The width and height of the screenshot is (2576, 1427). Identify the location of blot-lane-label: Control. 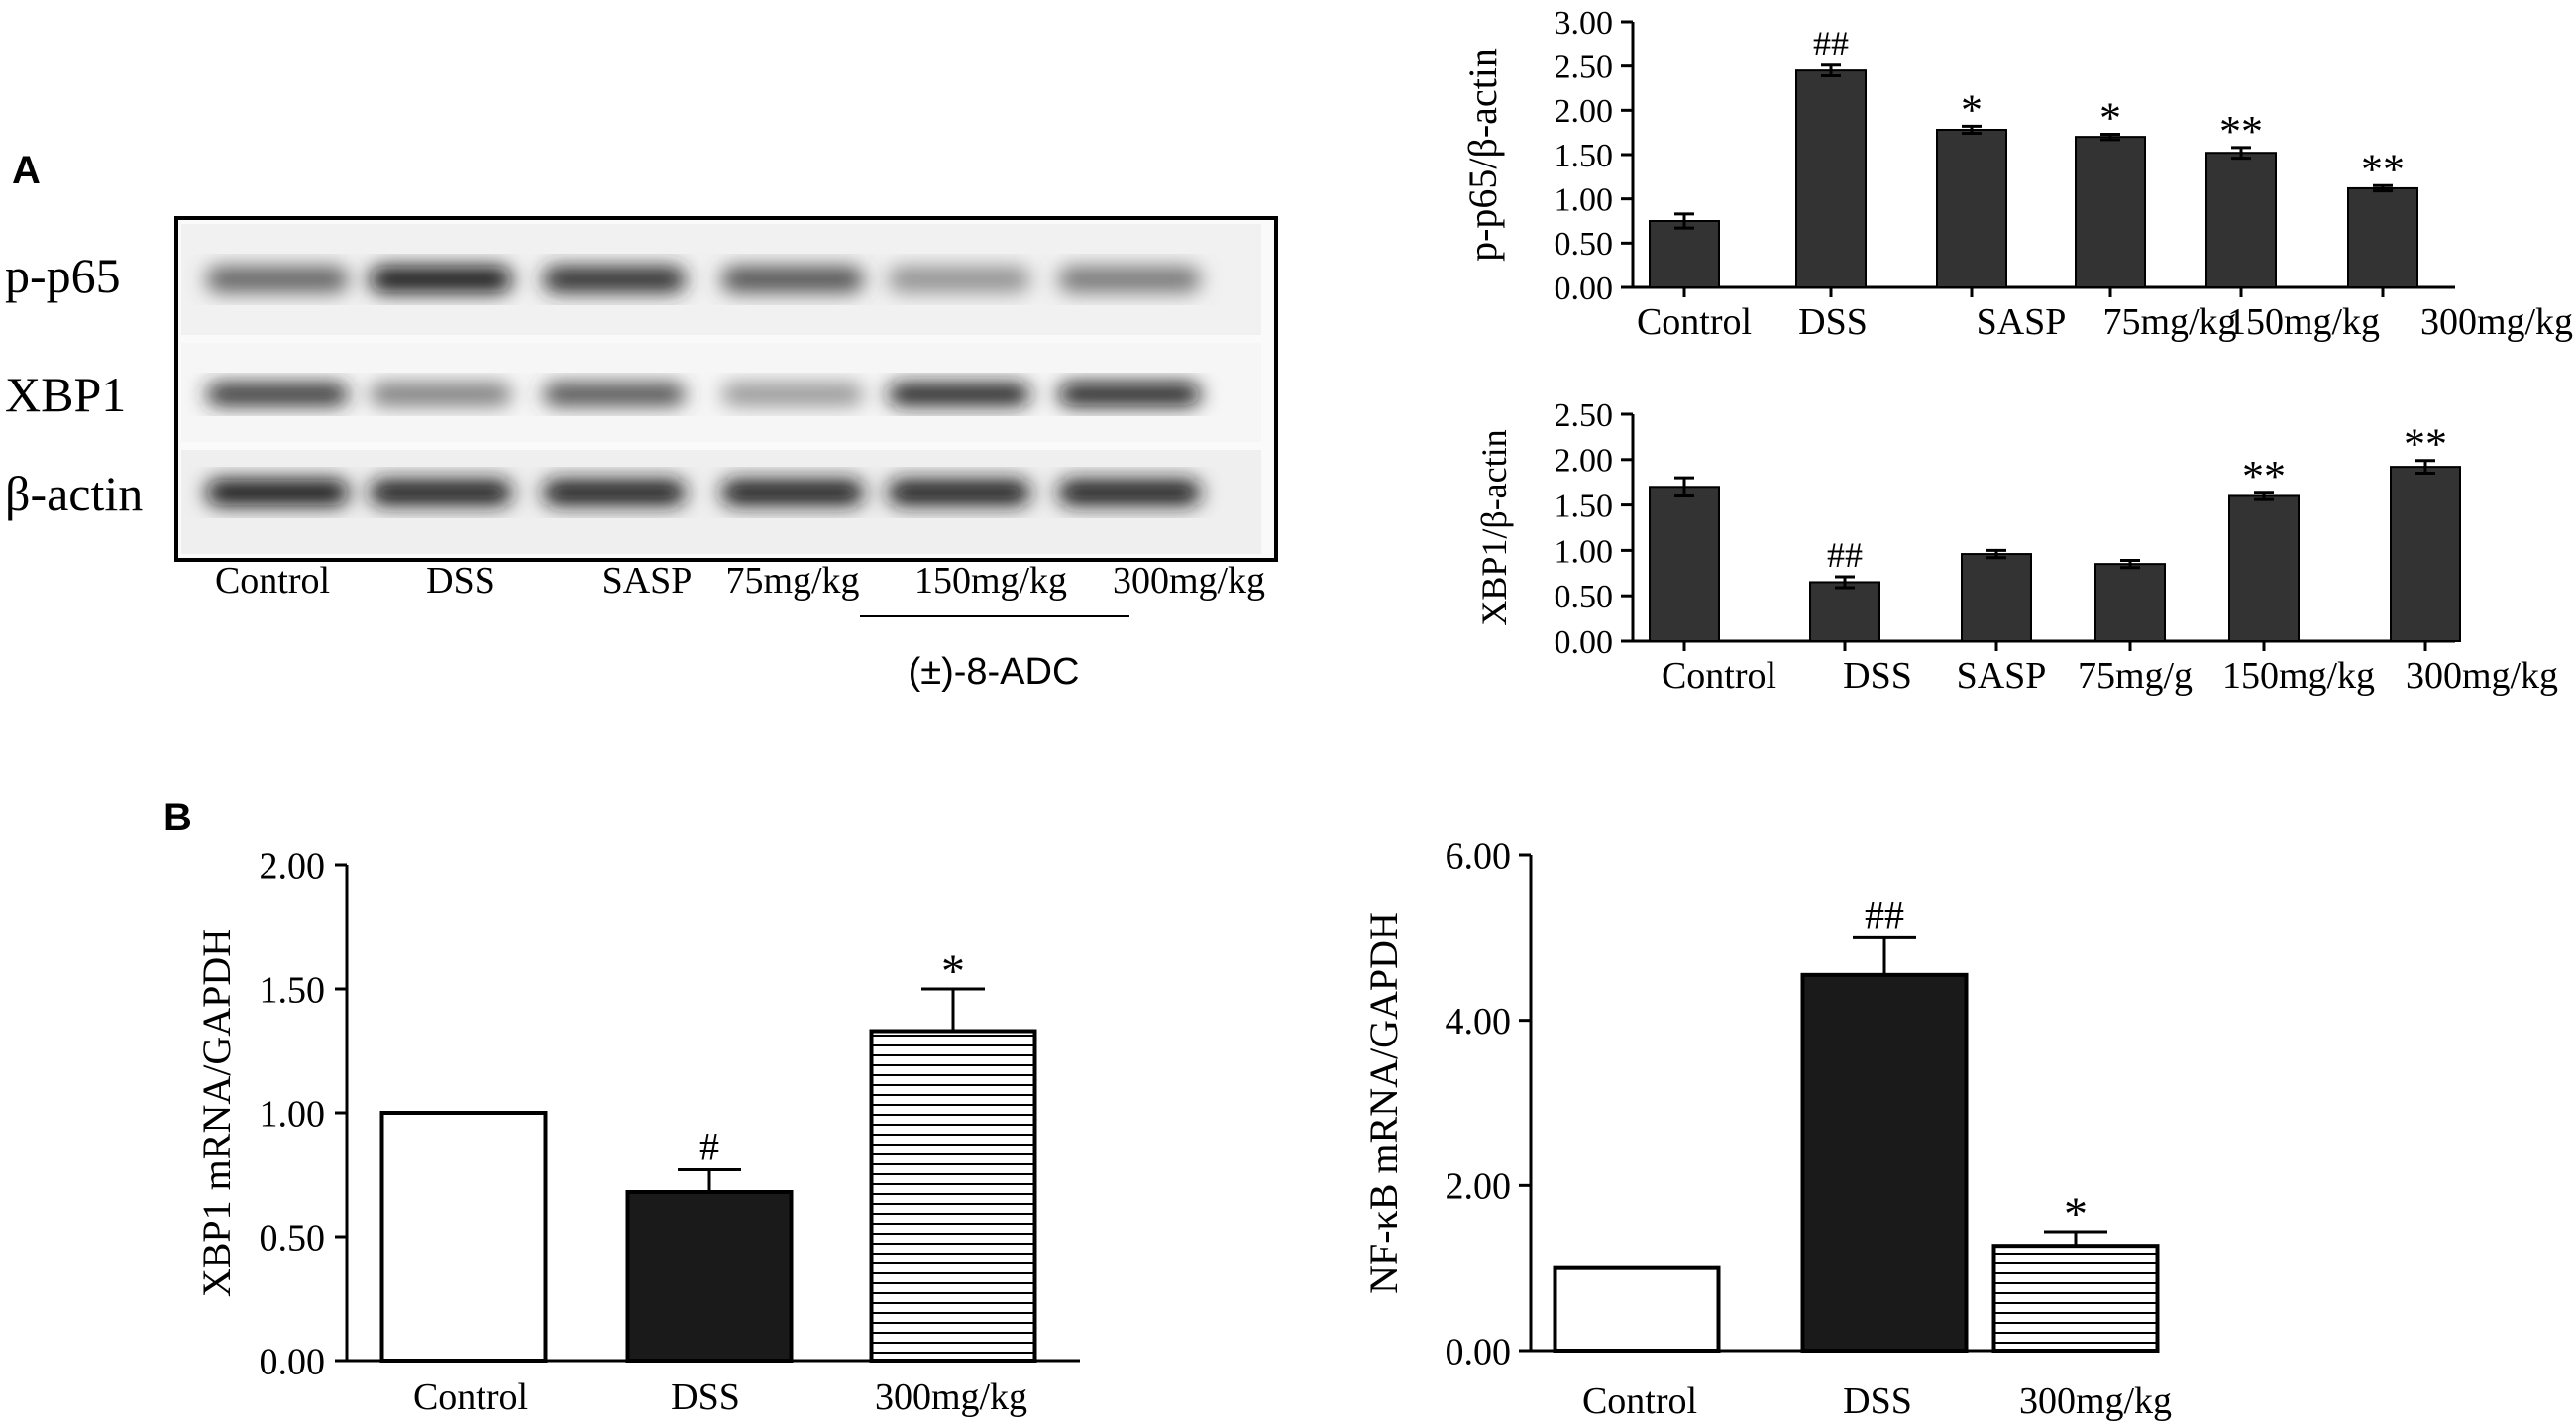
(272, 581).